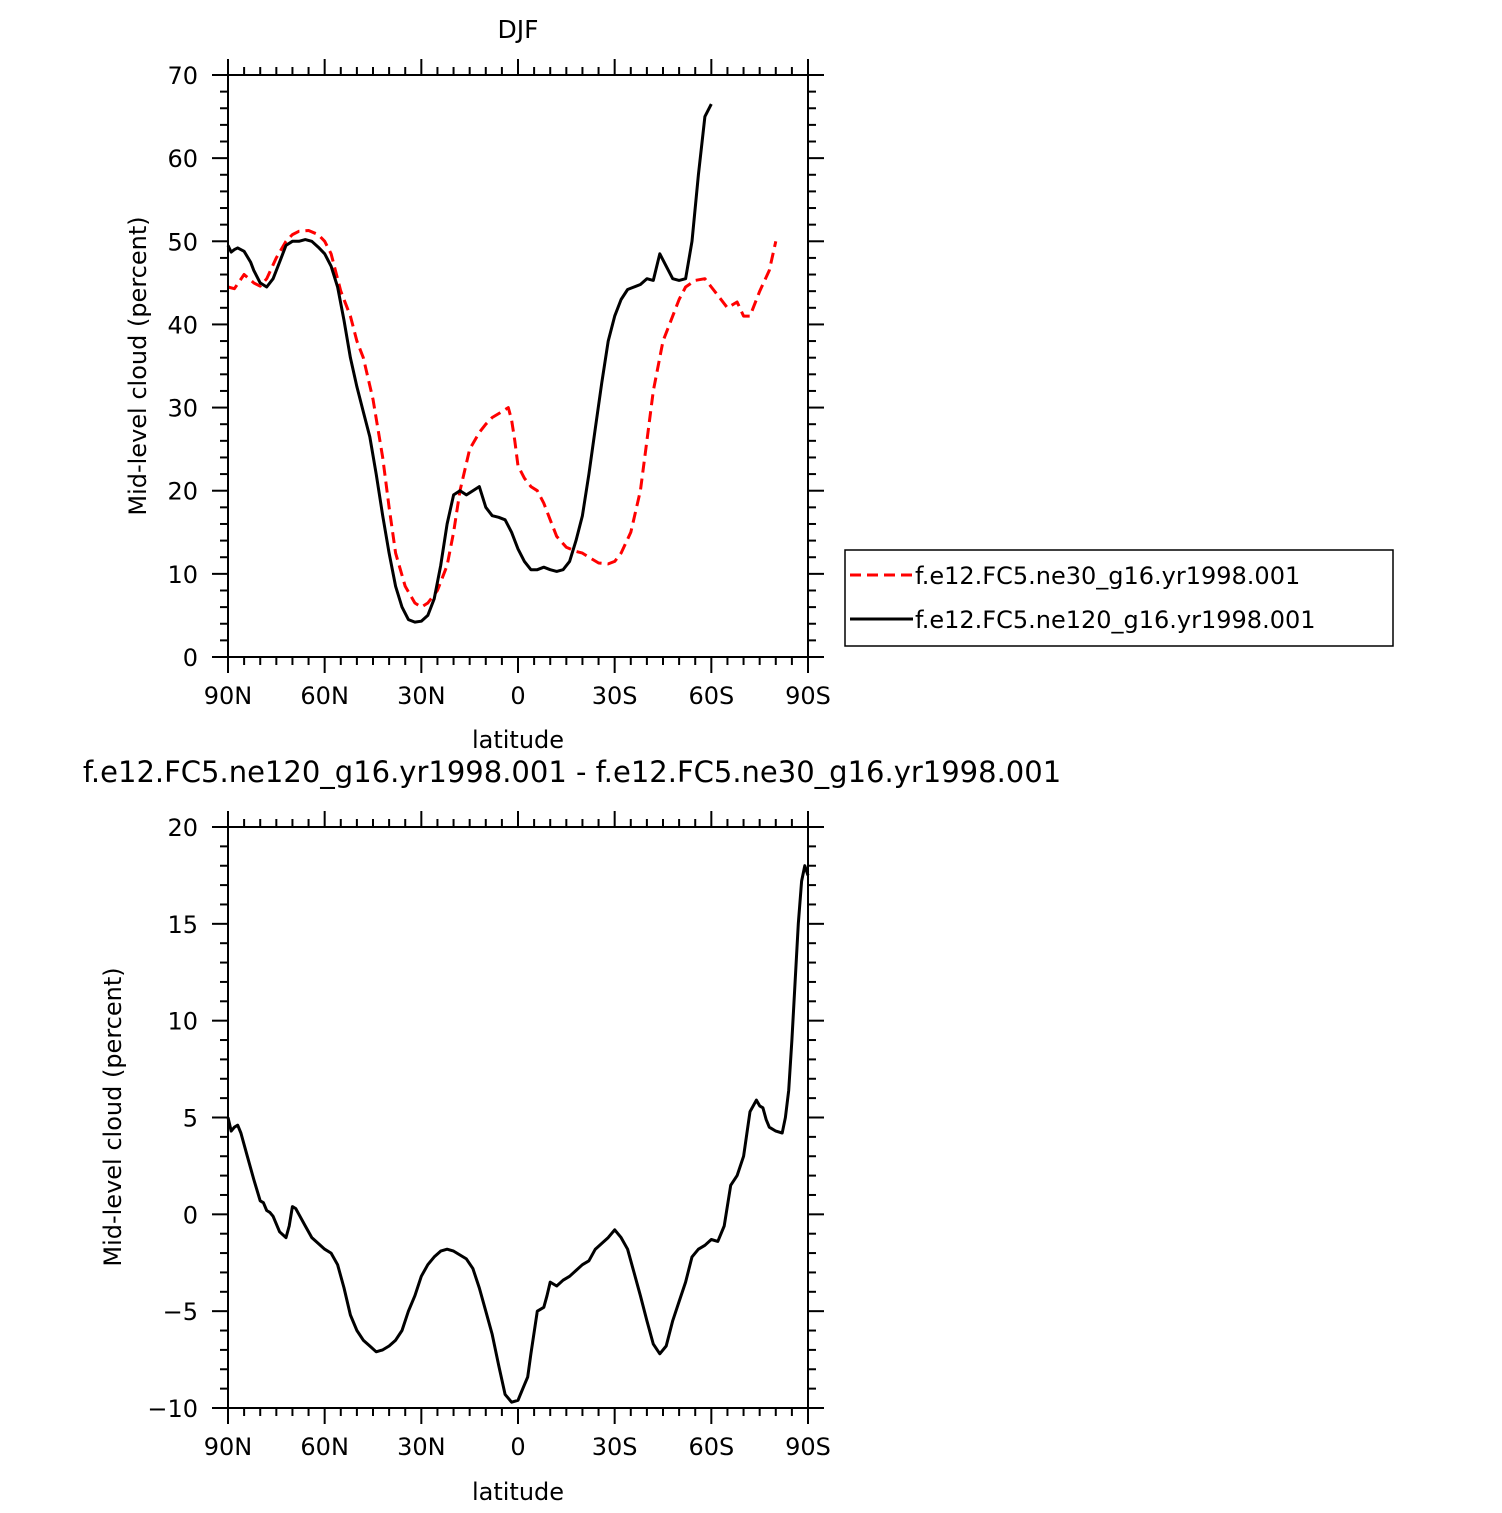 This screenshot has height=1513, width=1502. What do you see at coordinates (1115, 620) in the screenshot?
I see `legend-label-ne120: f.e12.FC5.ne120_g16.yr1998.001` at bounding box center [1115, 620].